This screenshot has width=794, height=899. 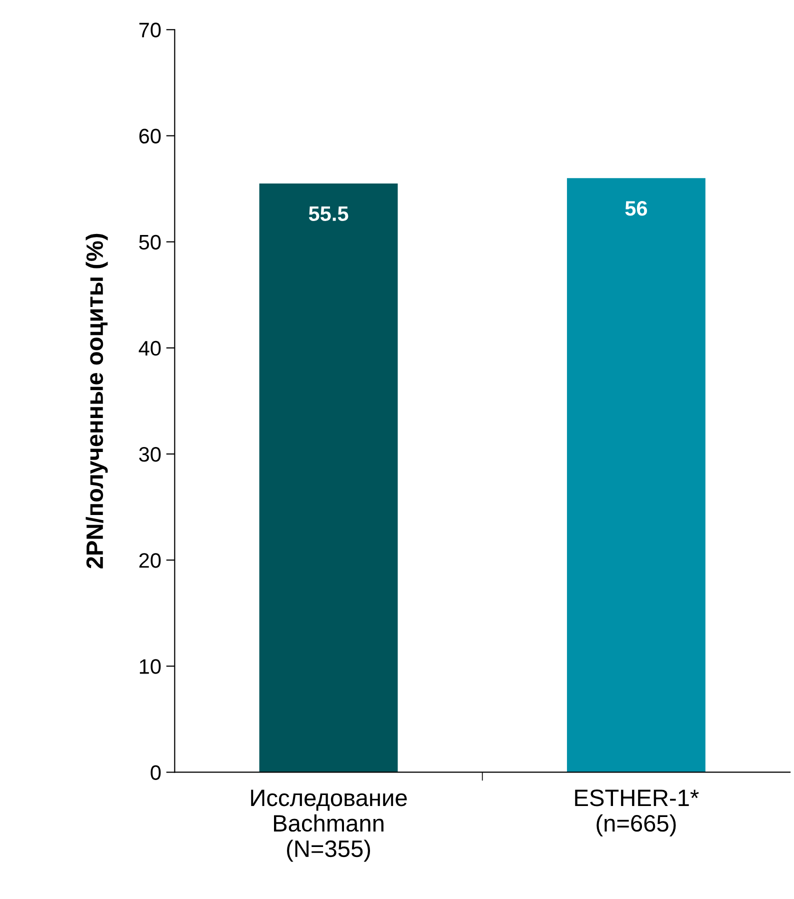 What do you see at coordinates (150, 454) in the screenshot?
I see `y-tick-label: 30` at bounding box center [150, 454].